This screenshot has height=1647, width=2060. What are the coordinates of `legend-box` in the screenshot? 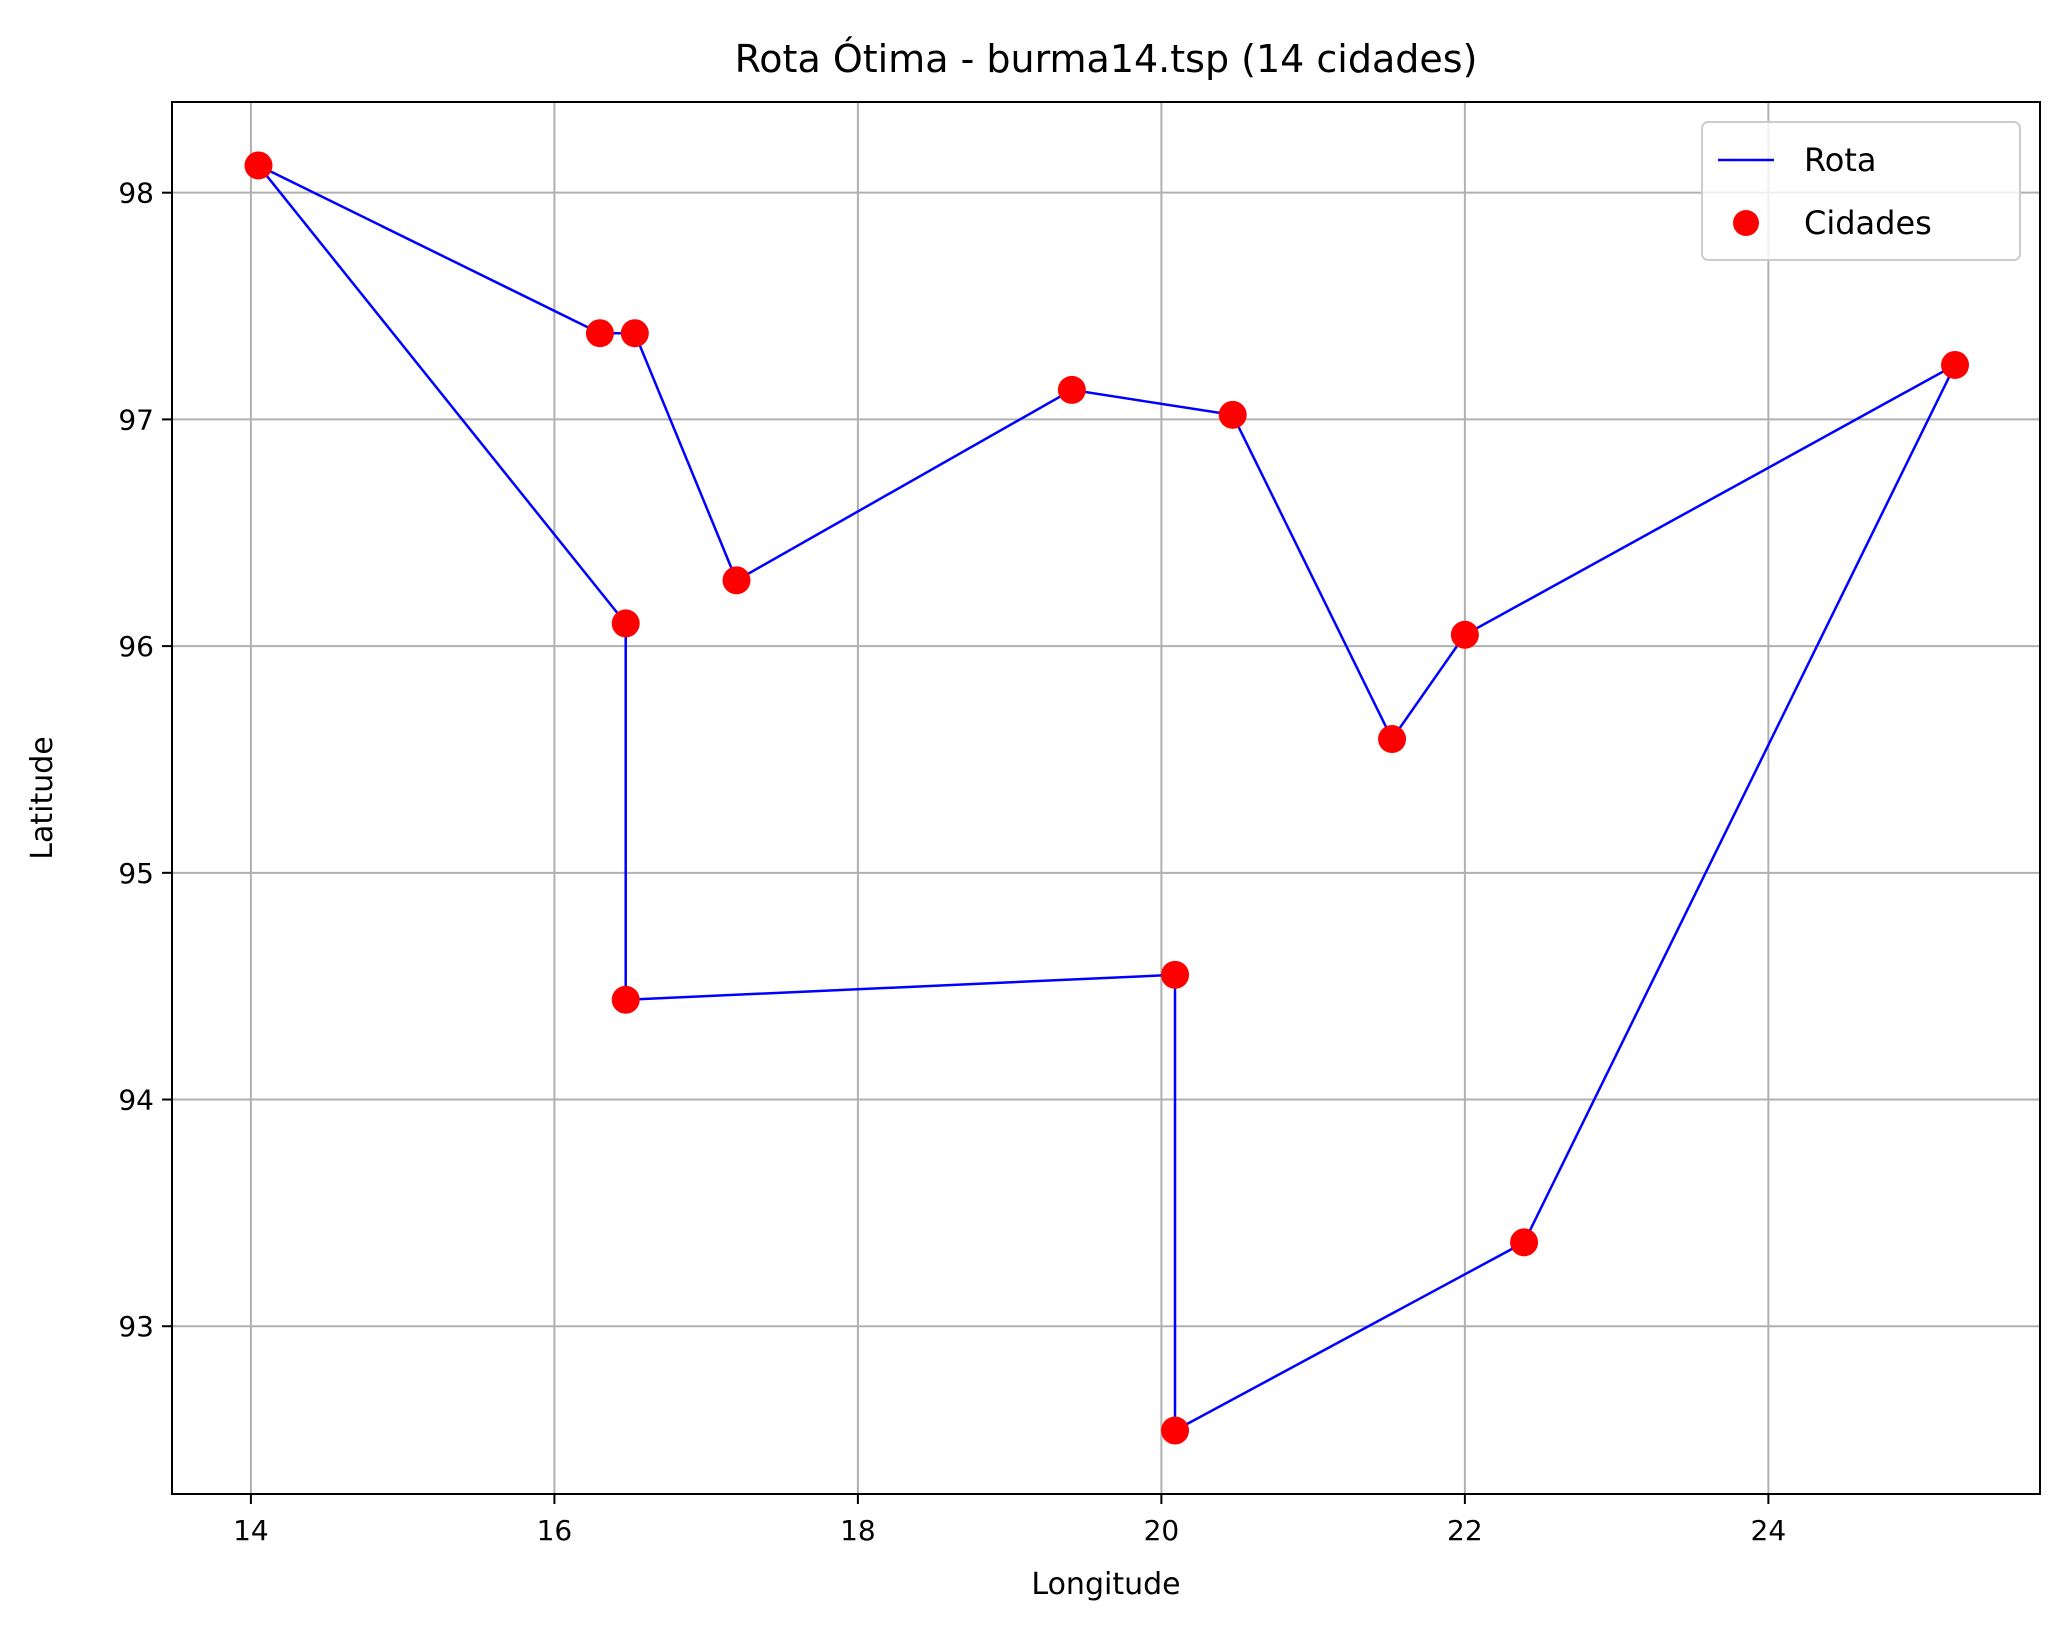 It's located at (1861, 191).